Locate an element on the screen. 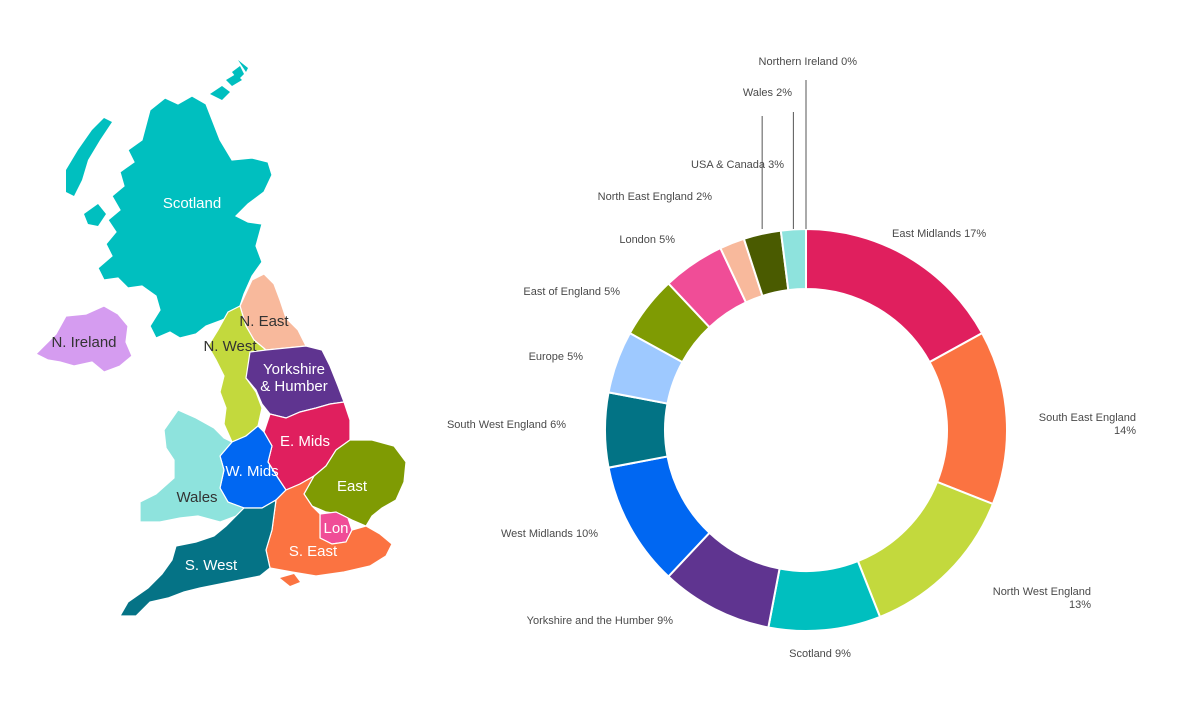  donut-slice-south-east-england is located at coordinates (968, 418).